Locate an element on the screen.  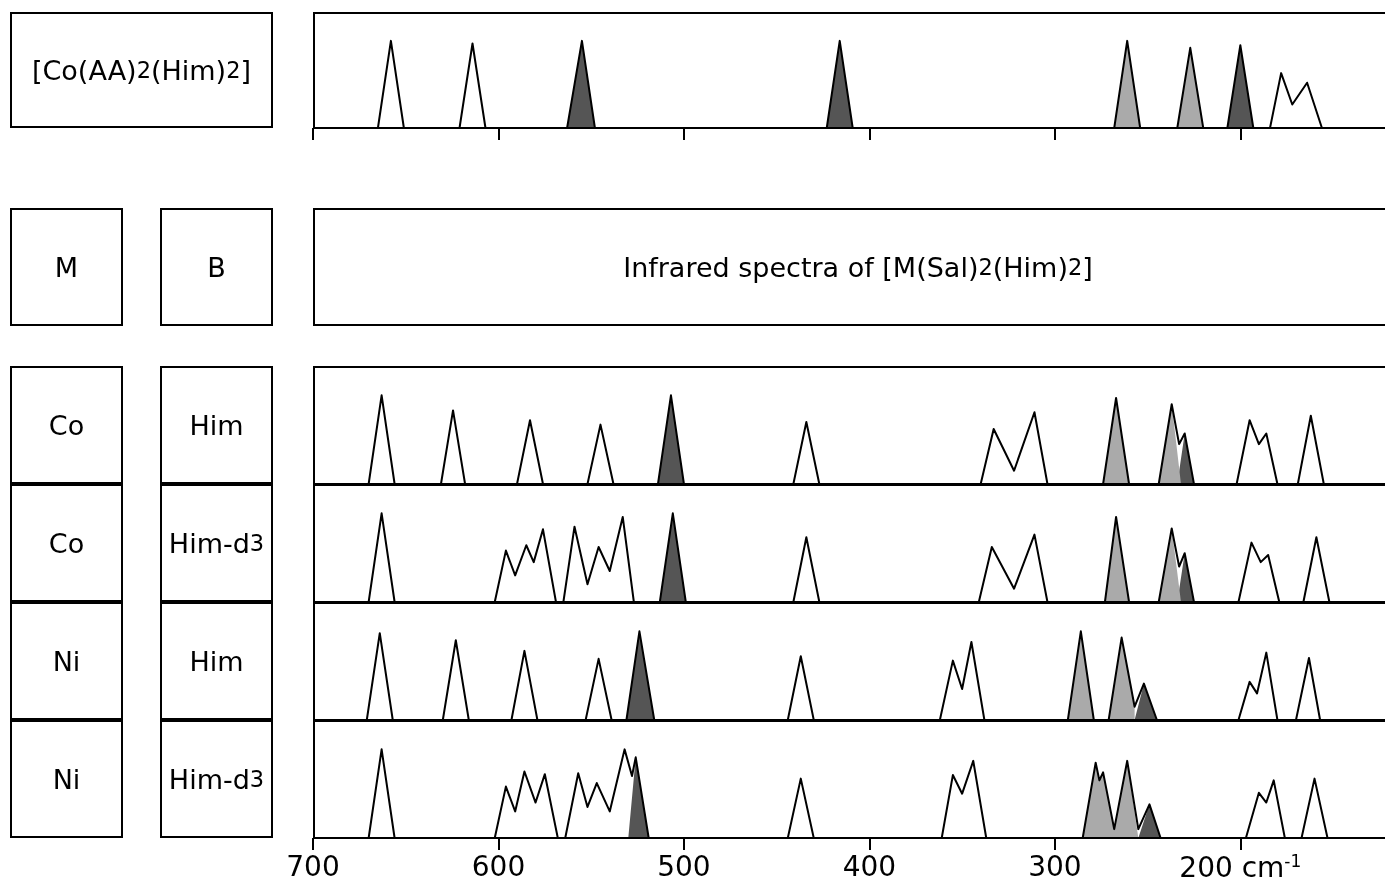
x-tick-label: 400 is located at coordinates (869, 866).